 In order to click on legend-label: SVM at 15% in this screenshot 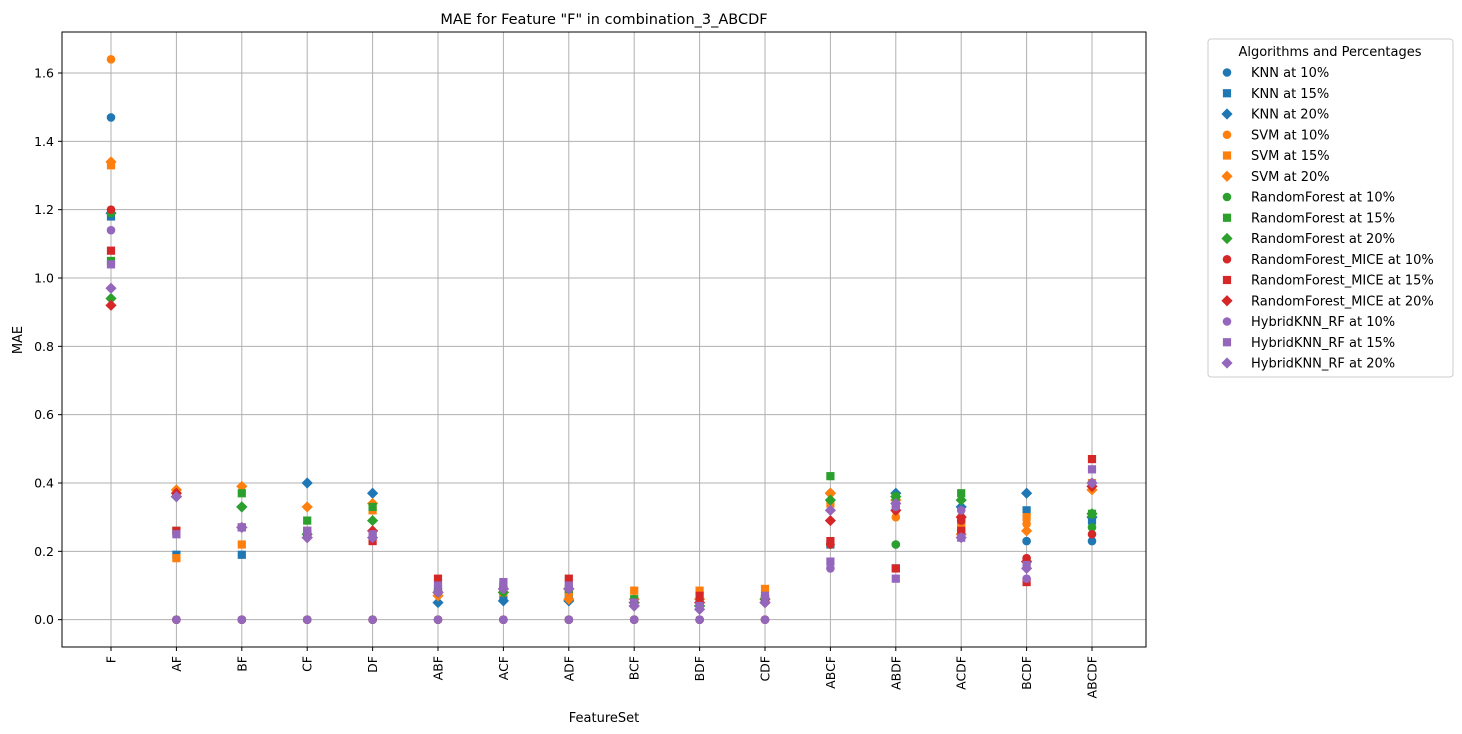, I will do `click(1290, 156)`.